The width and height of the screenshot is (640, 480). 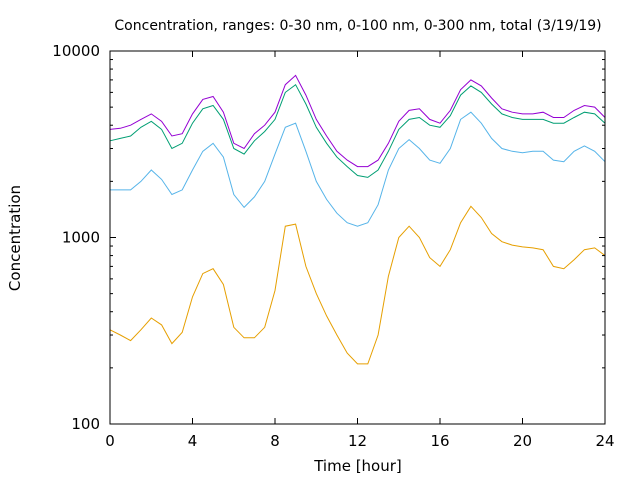 I want to click on y-tick-label: 10000, so click(x=76, y=51).